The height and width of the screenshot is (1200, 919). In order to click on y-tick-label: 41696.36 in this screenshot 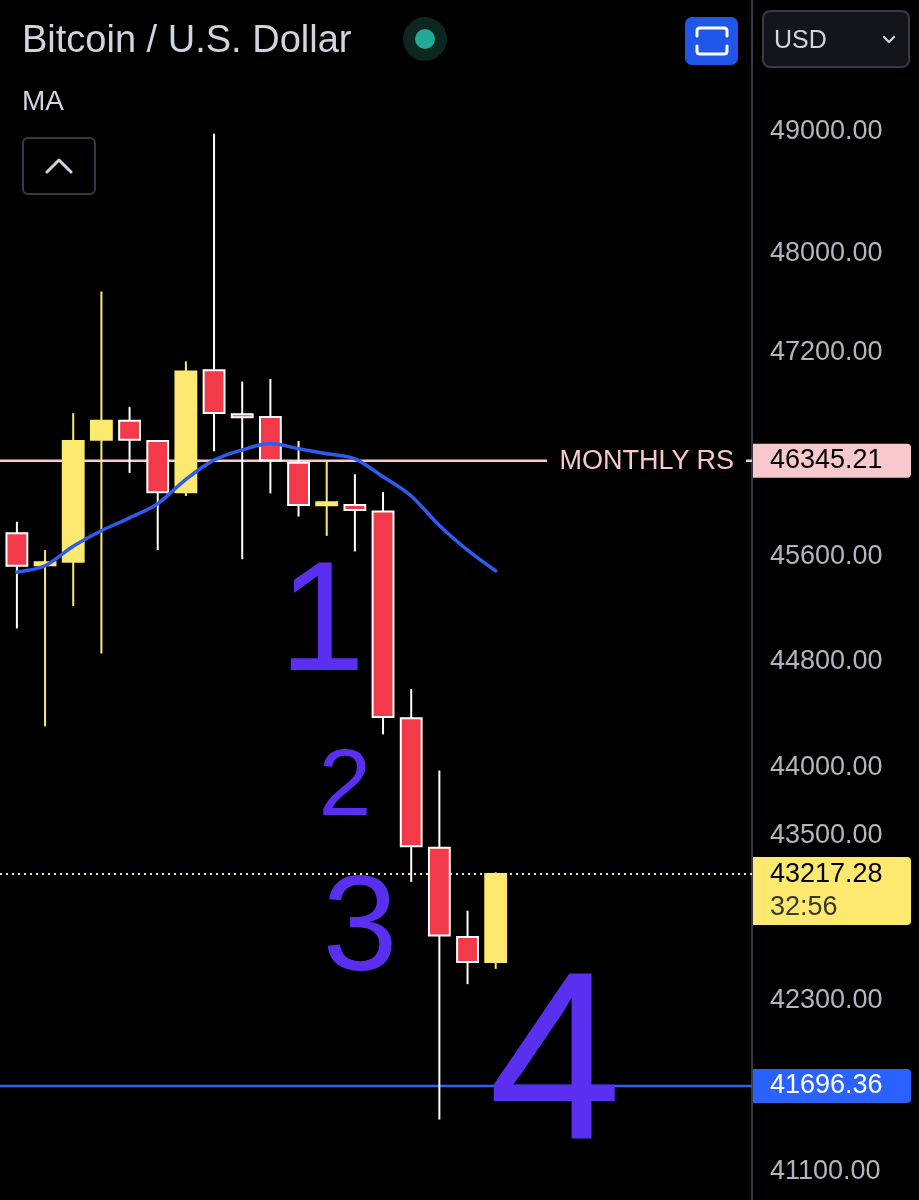, I will do `click(826, 1084)`.